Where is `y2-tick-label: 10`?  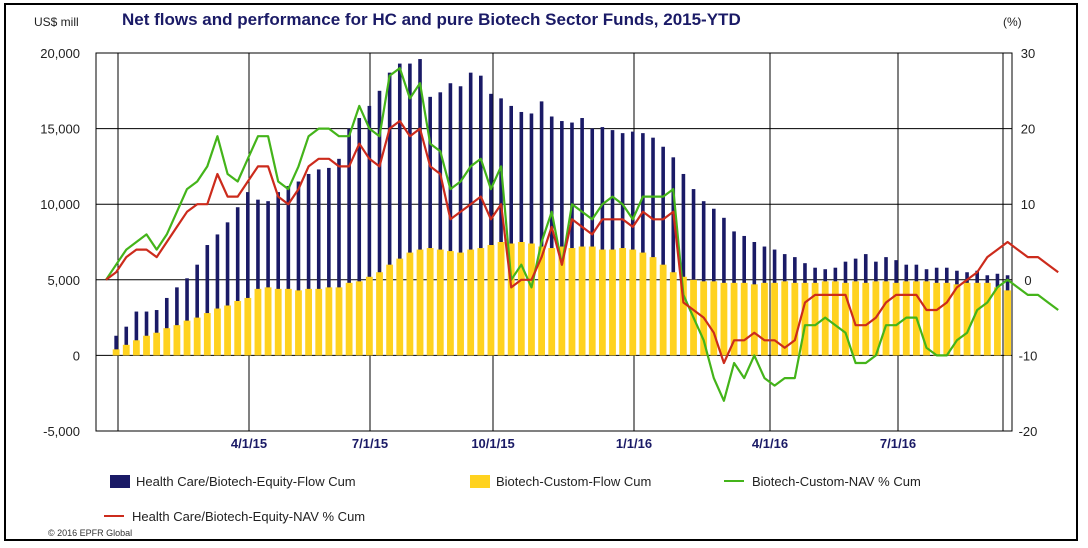 y2-tick-label: 10 is located at coordinates (1028, 204).